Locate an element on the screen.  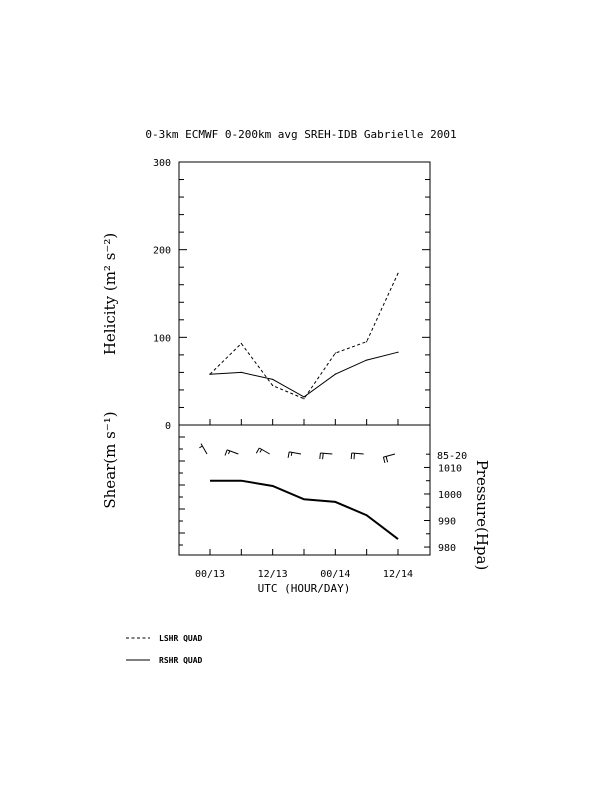
shear-plot-frame is located at coordinates (304, 490).